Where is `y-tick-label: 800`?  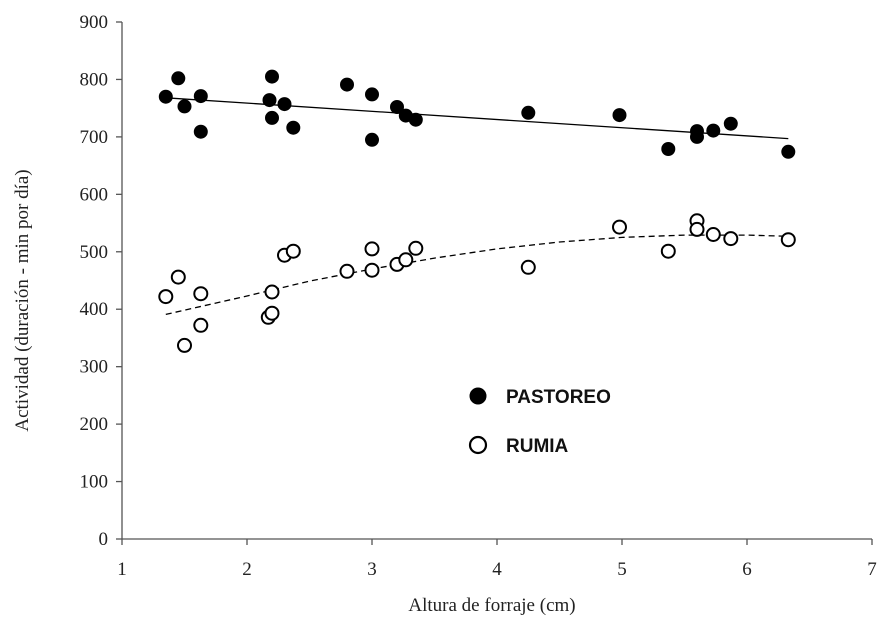 y-tick-label: 800 is located at coordinates (94, 79).